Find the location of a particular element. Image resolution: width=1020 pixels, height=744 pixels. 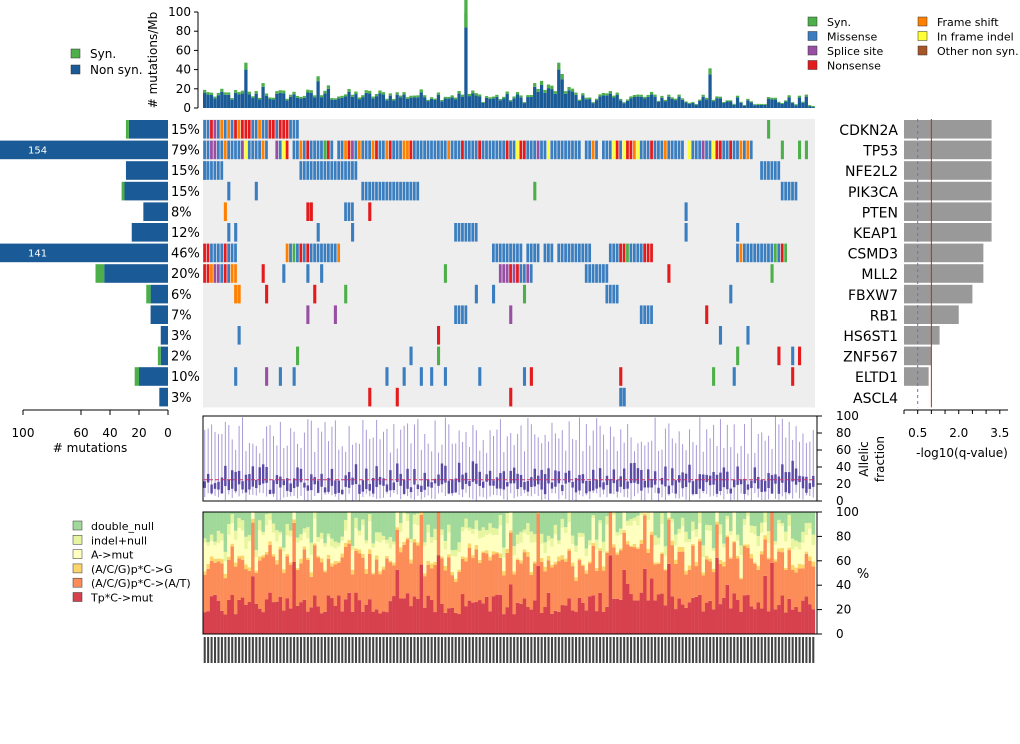

mut-legend-swatch is located at coordinates (812, 21).